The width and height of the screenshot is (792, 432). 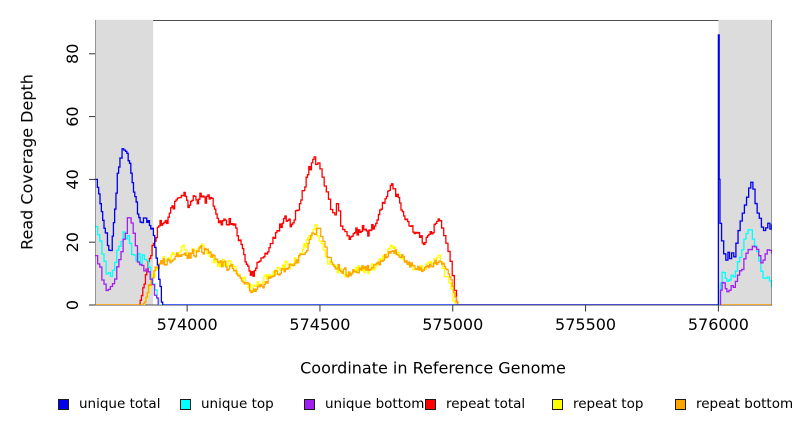 I want to click on legend-item-unique-total: unique total, so click(x=109, y=404).